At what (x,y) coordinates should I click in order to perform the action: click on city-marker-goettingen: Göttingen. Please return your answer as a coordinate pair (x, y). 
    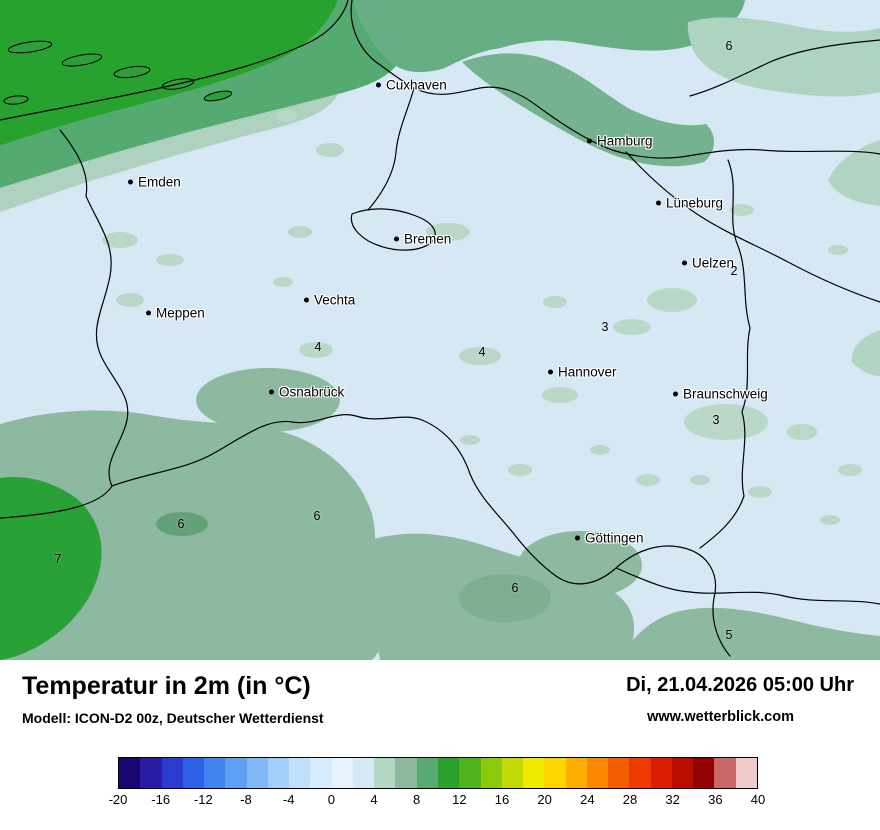
    Looking at the image, I should click on (609, 538).